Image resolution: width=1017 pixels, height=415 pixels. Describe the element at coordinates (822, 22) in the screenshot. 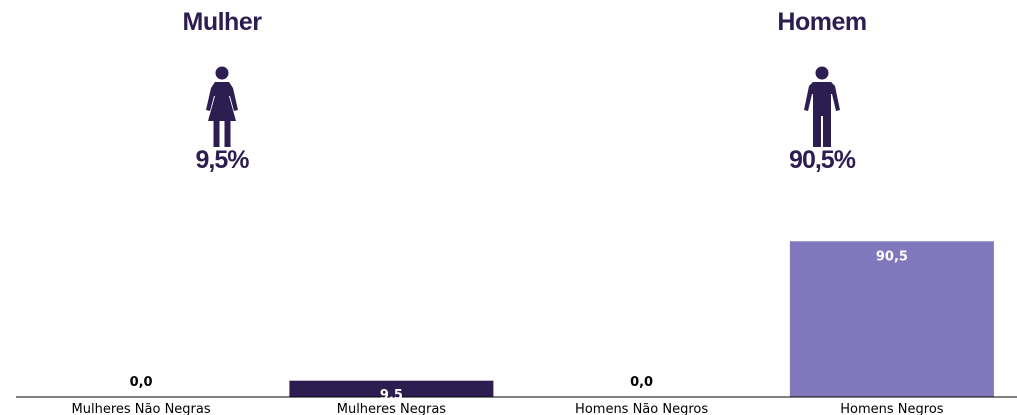

I see `male-title: Homem` at that location.